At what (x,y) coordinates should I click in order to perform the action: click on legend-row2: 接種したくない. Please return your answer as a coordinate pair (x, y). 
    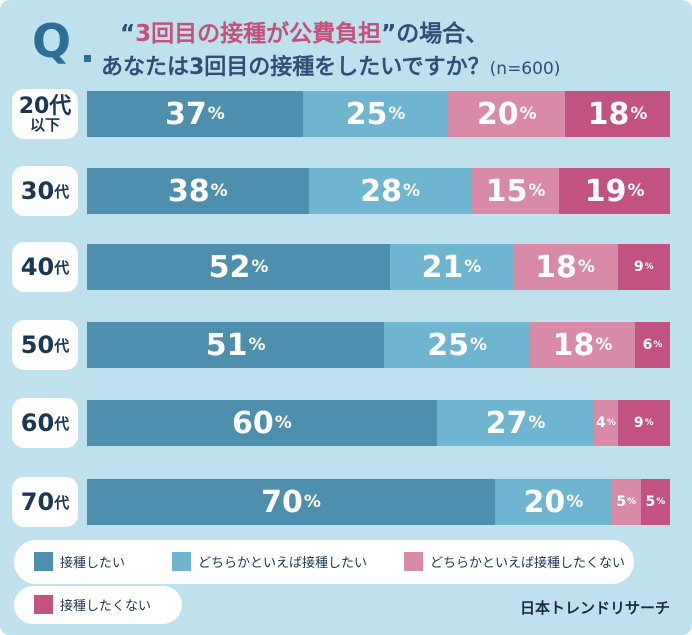
    Looking at the image, I should click on (98, 605).